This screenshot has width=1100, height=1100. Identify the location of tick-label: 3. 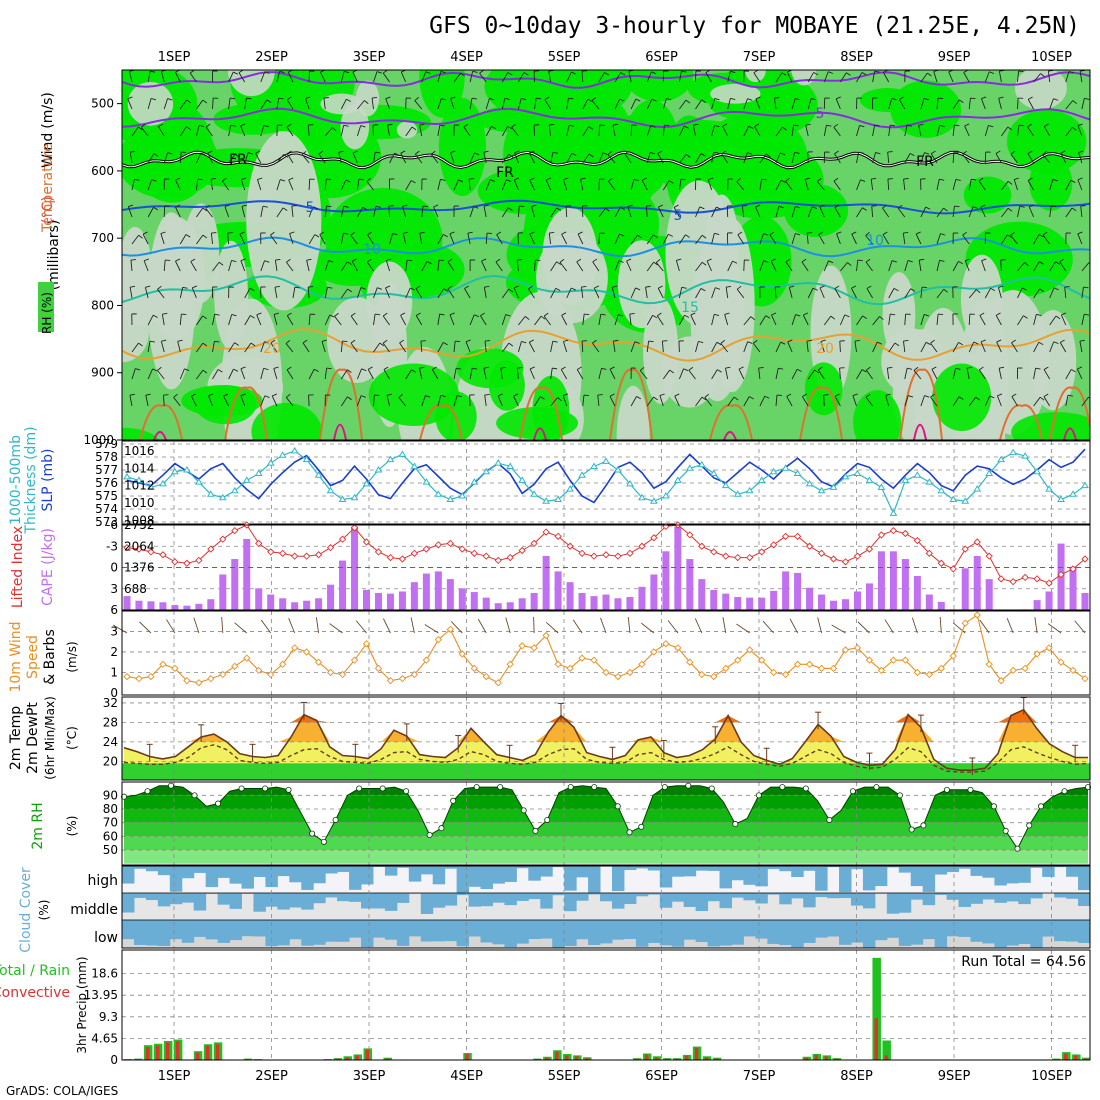
(114, 589).